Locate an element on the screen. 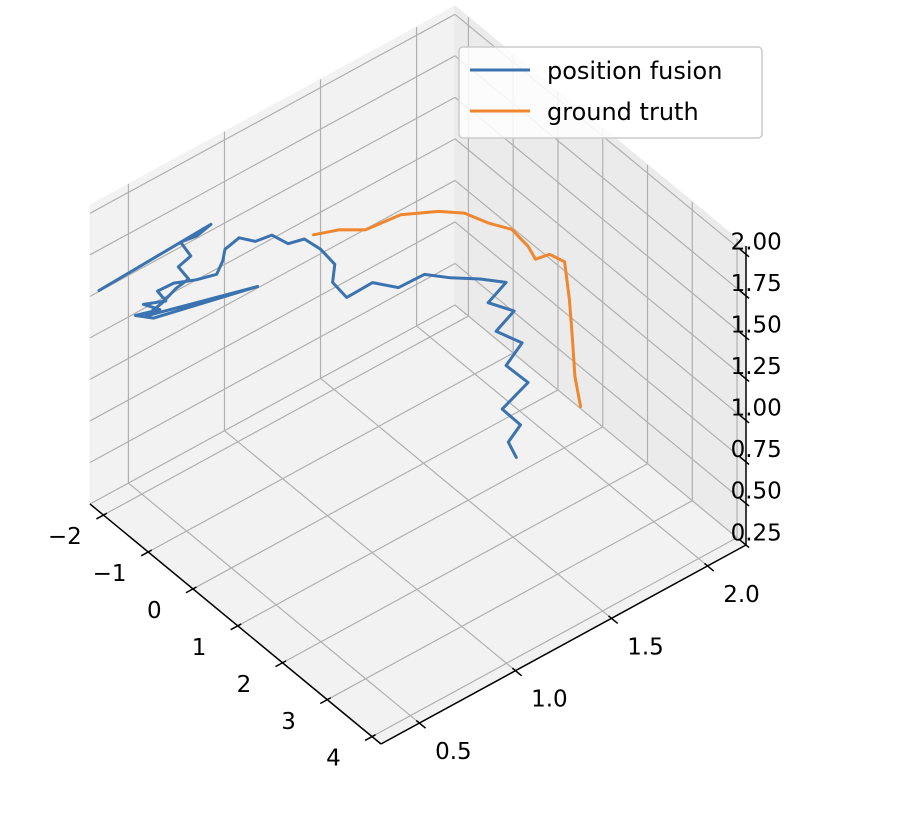  x-tick-label: 2 is located at coordinates (244, 685).